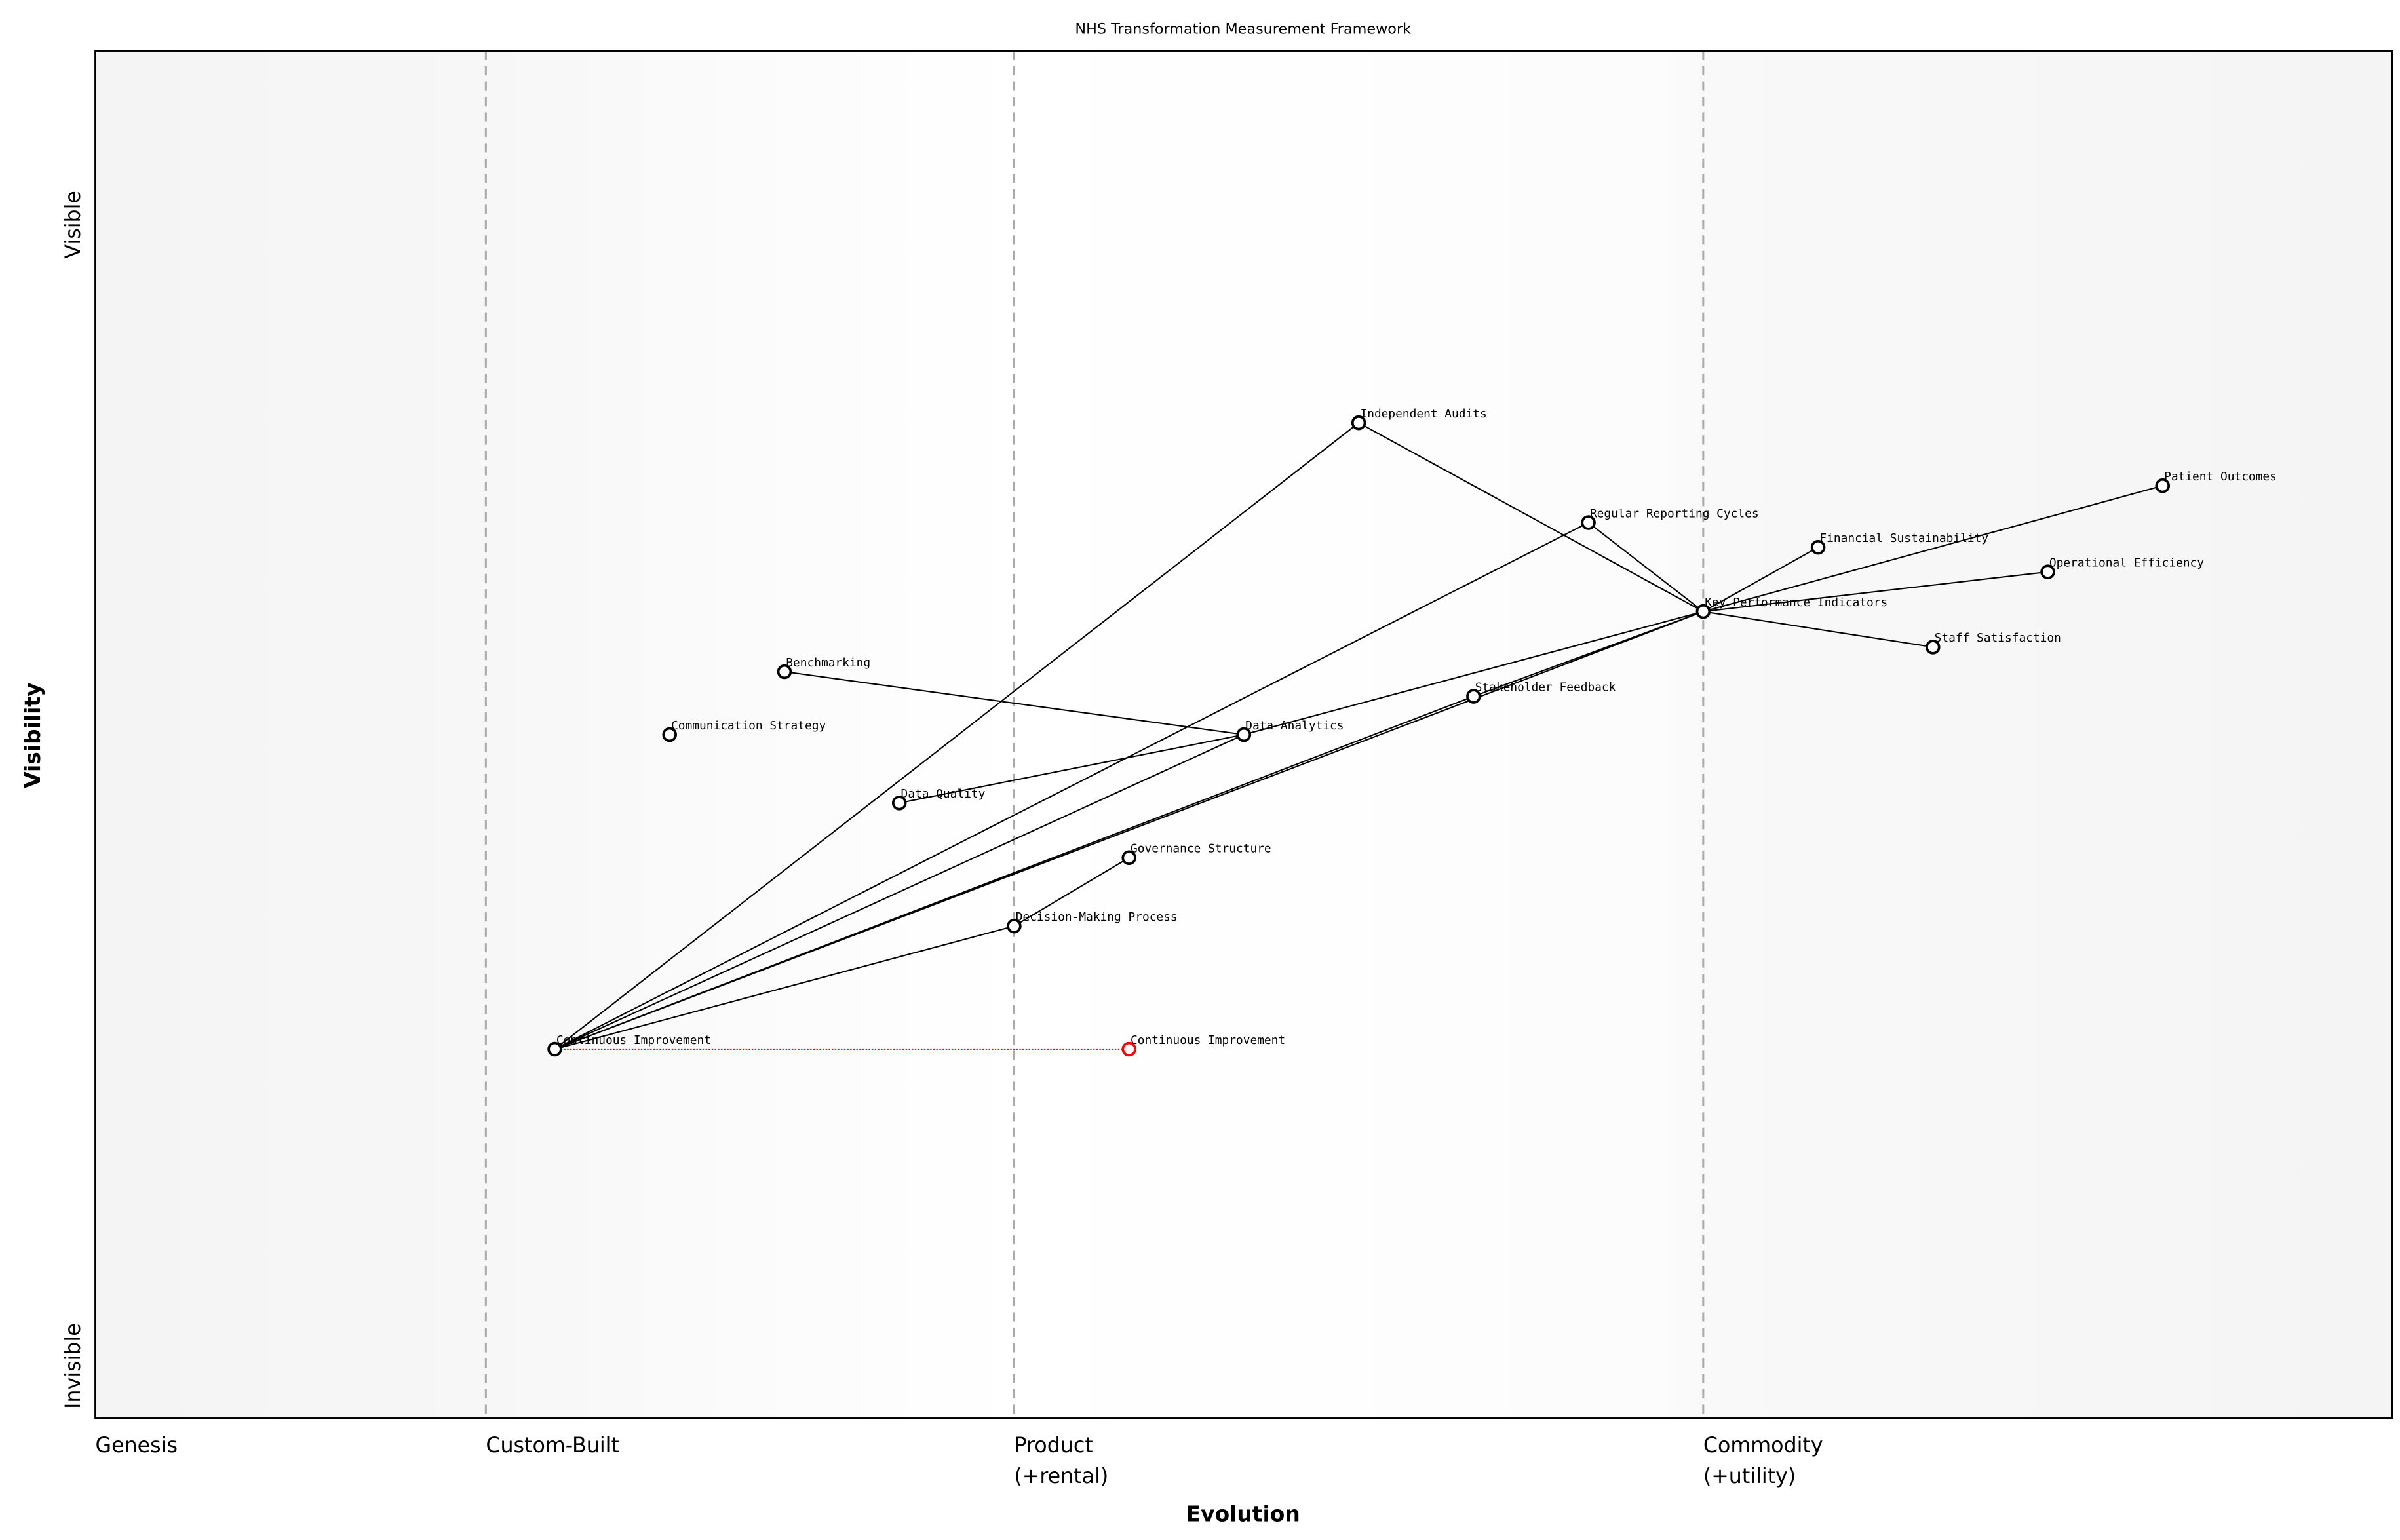  What do you see at coordinates (1243, 1514) in the screenshot?
I see `x-axis-title: Evolution` at bounding box center [1243, 1514].